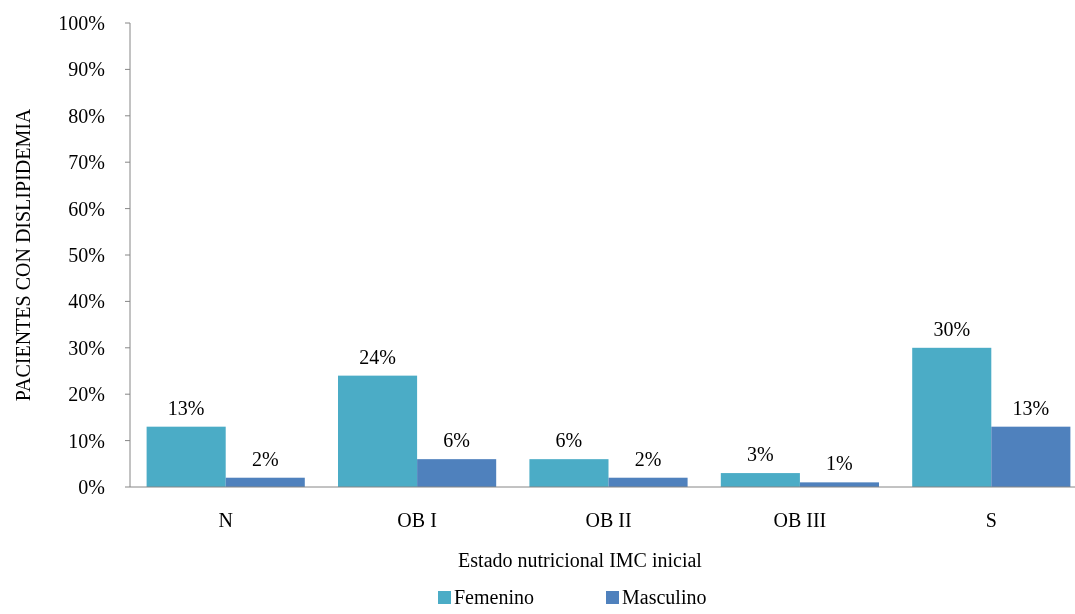 Image resolution: width=1075 pixels, height=614 pixels. I want to click on y-tick-label: 20%, so click(86, 394).